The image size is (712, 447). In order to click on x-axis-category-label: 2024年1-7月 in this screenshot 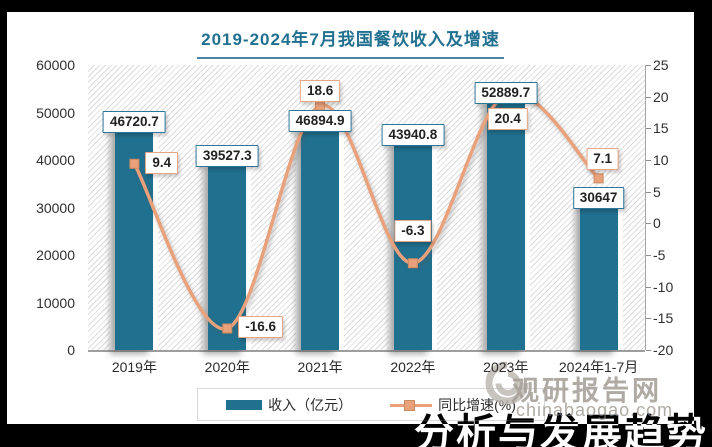, I will do `click(598, 367)`.